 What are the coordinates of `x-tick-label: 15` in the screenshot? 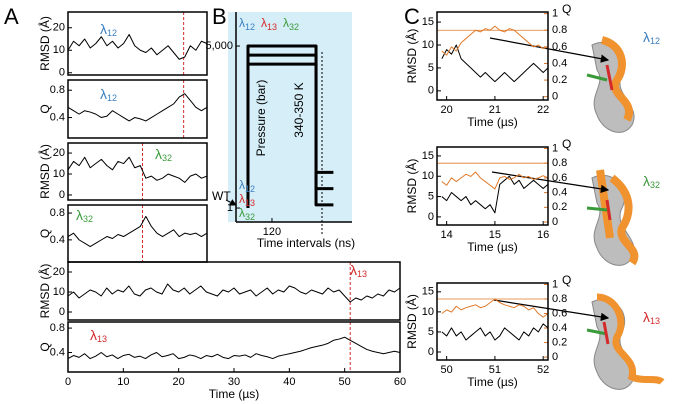 It's located at (495, 235).